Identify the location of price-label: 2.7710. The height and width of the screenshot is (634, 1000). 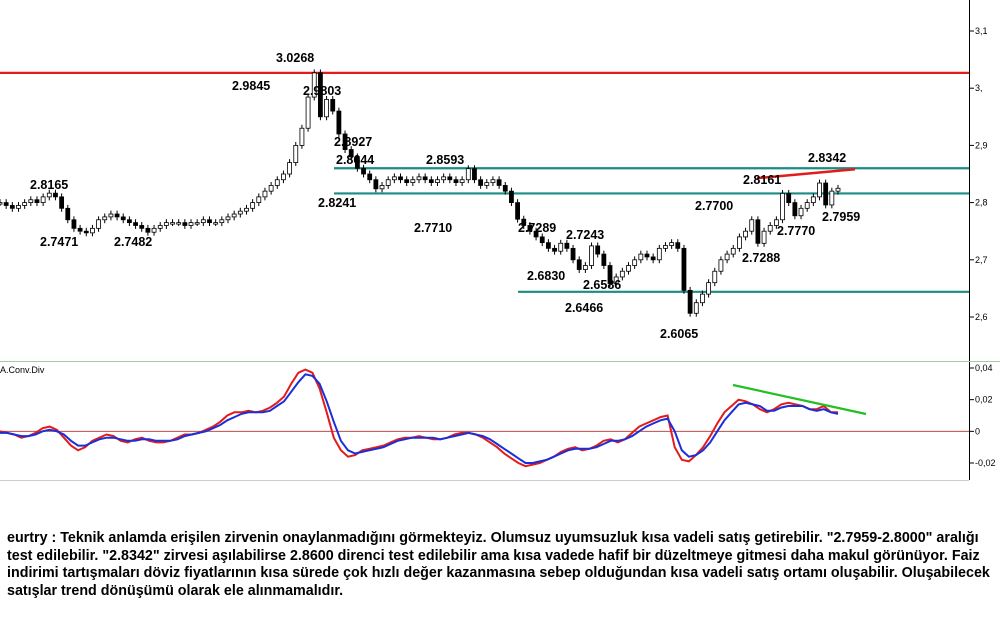
(433, 228).